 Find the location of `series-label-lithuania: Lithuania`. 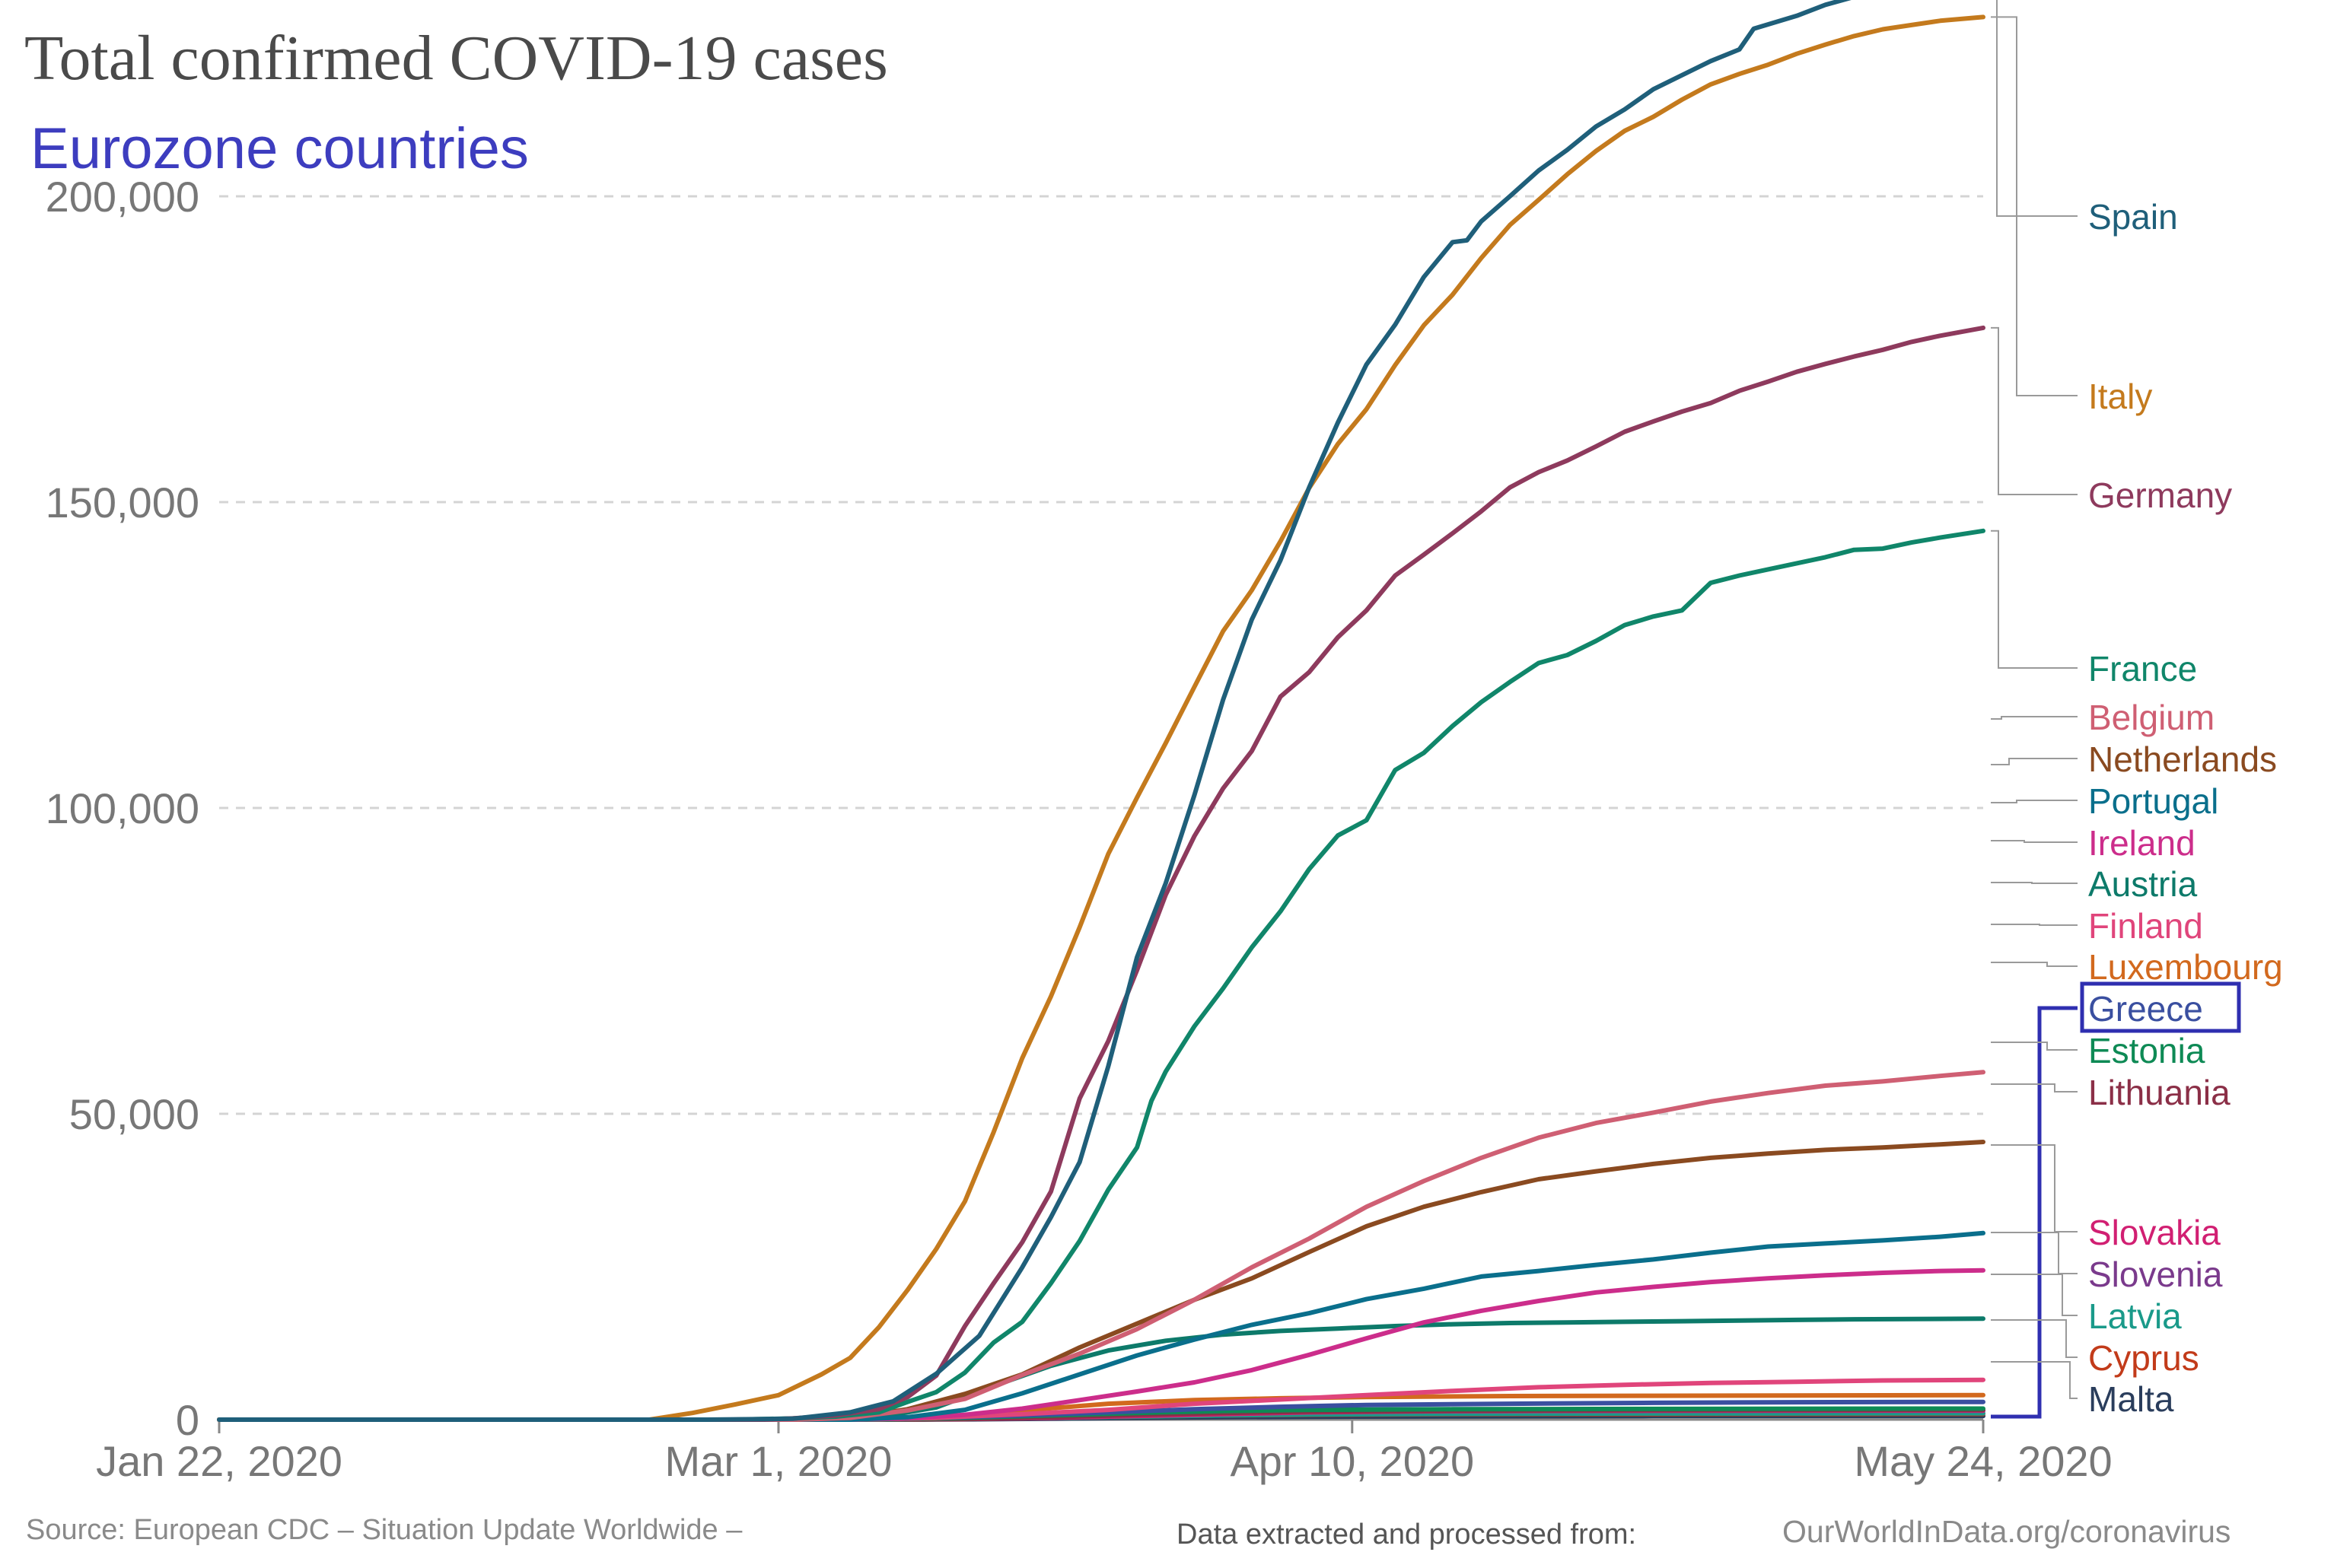

series-label-lithuania: Lithuania is located at coordinates (2159, 1092).